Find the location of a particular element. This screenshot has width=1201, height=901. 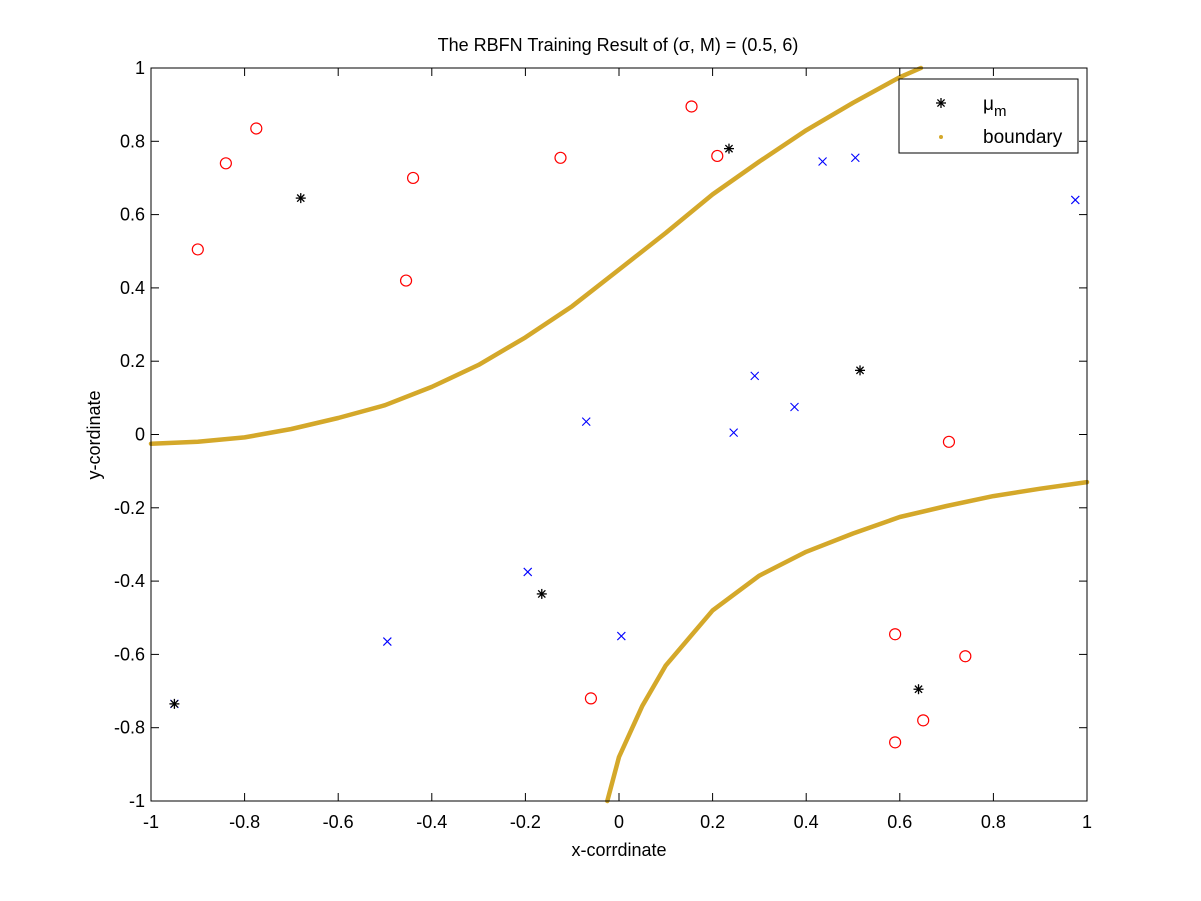

legend-marker-dot is located at coordinates (941, 137).